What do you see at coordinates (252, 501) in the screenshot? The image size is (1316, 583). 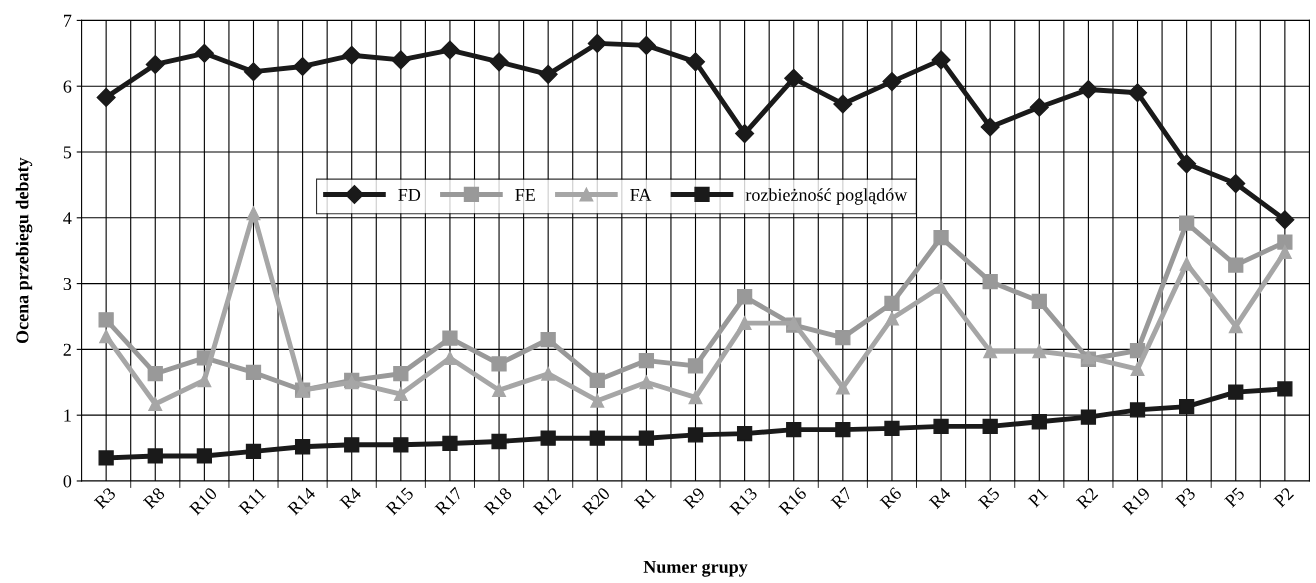 I see `x-tick-label: R11` at bounding box center [252, 501].